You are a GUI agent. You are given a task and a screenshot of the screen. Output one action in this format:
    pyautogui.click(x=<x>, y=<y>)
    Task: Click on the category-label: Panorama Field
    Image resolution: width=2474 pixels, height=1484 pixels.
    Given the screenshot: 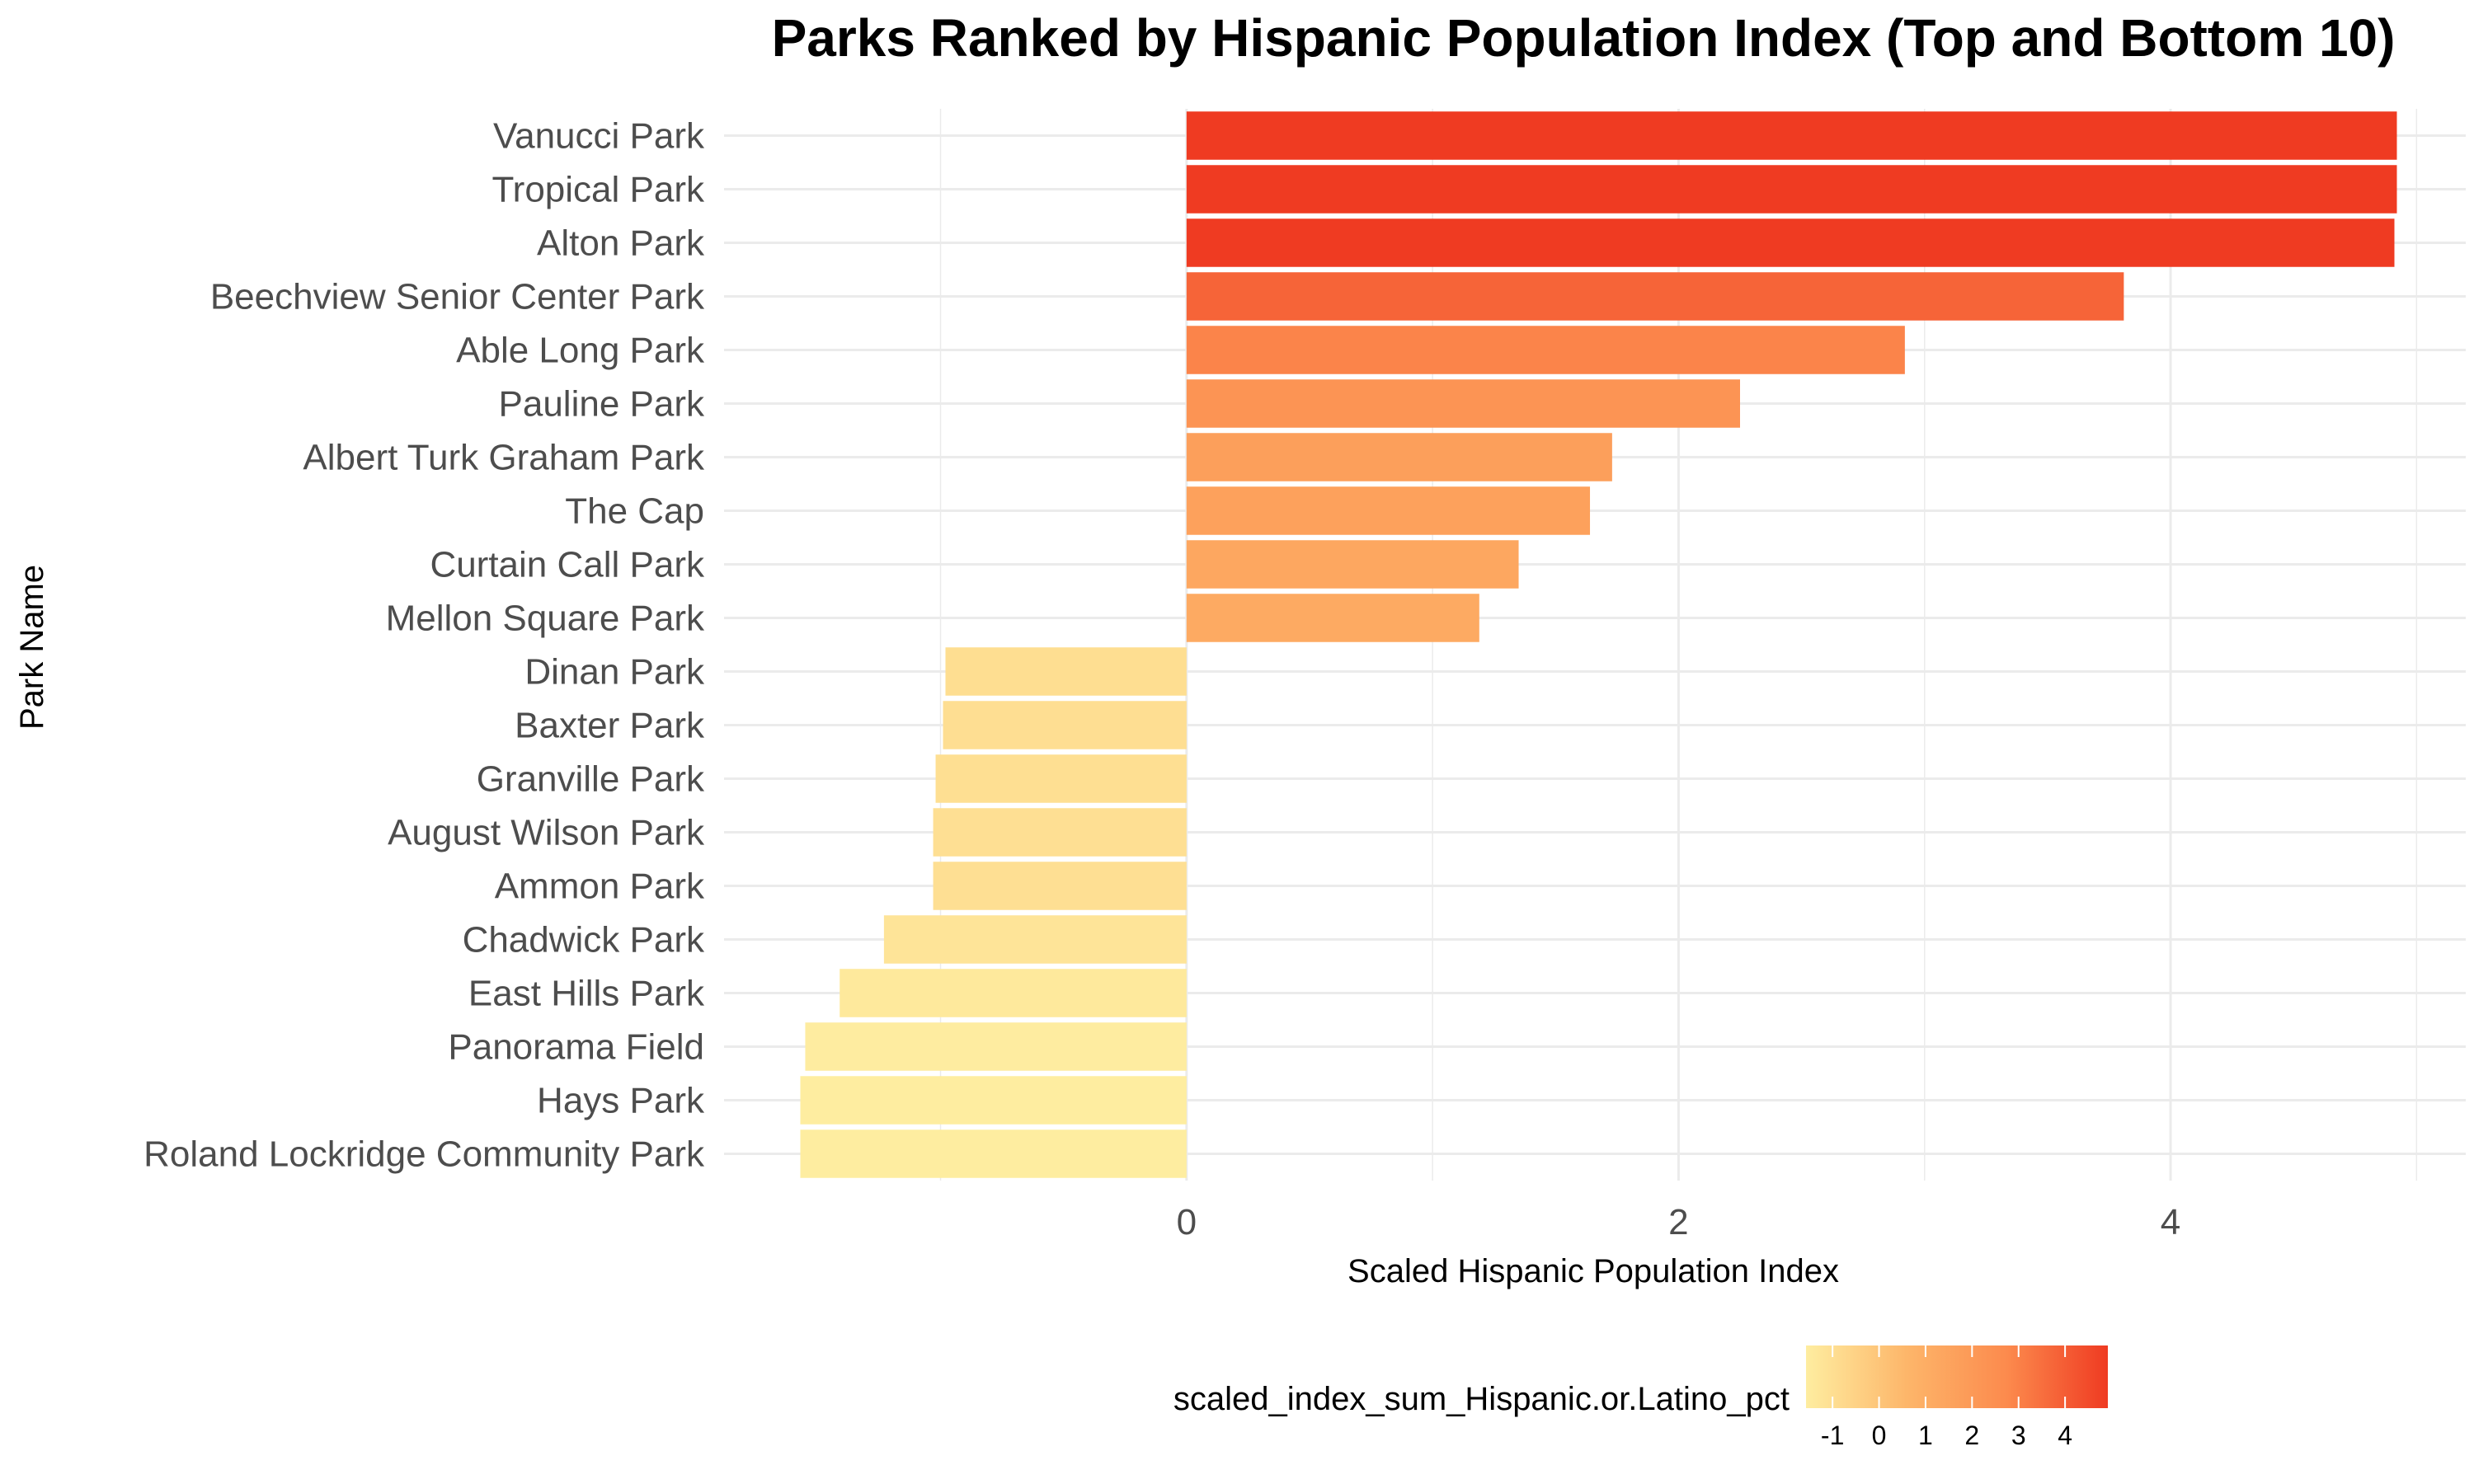 What is the action you would take?
    pyautogui.click(x=576, y=1047)
    